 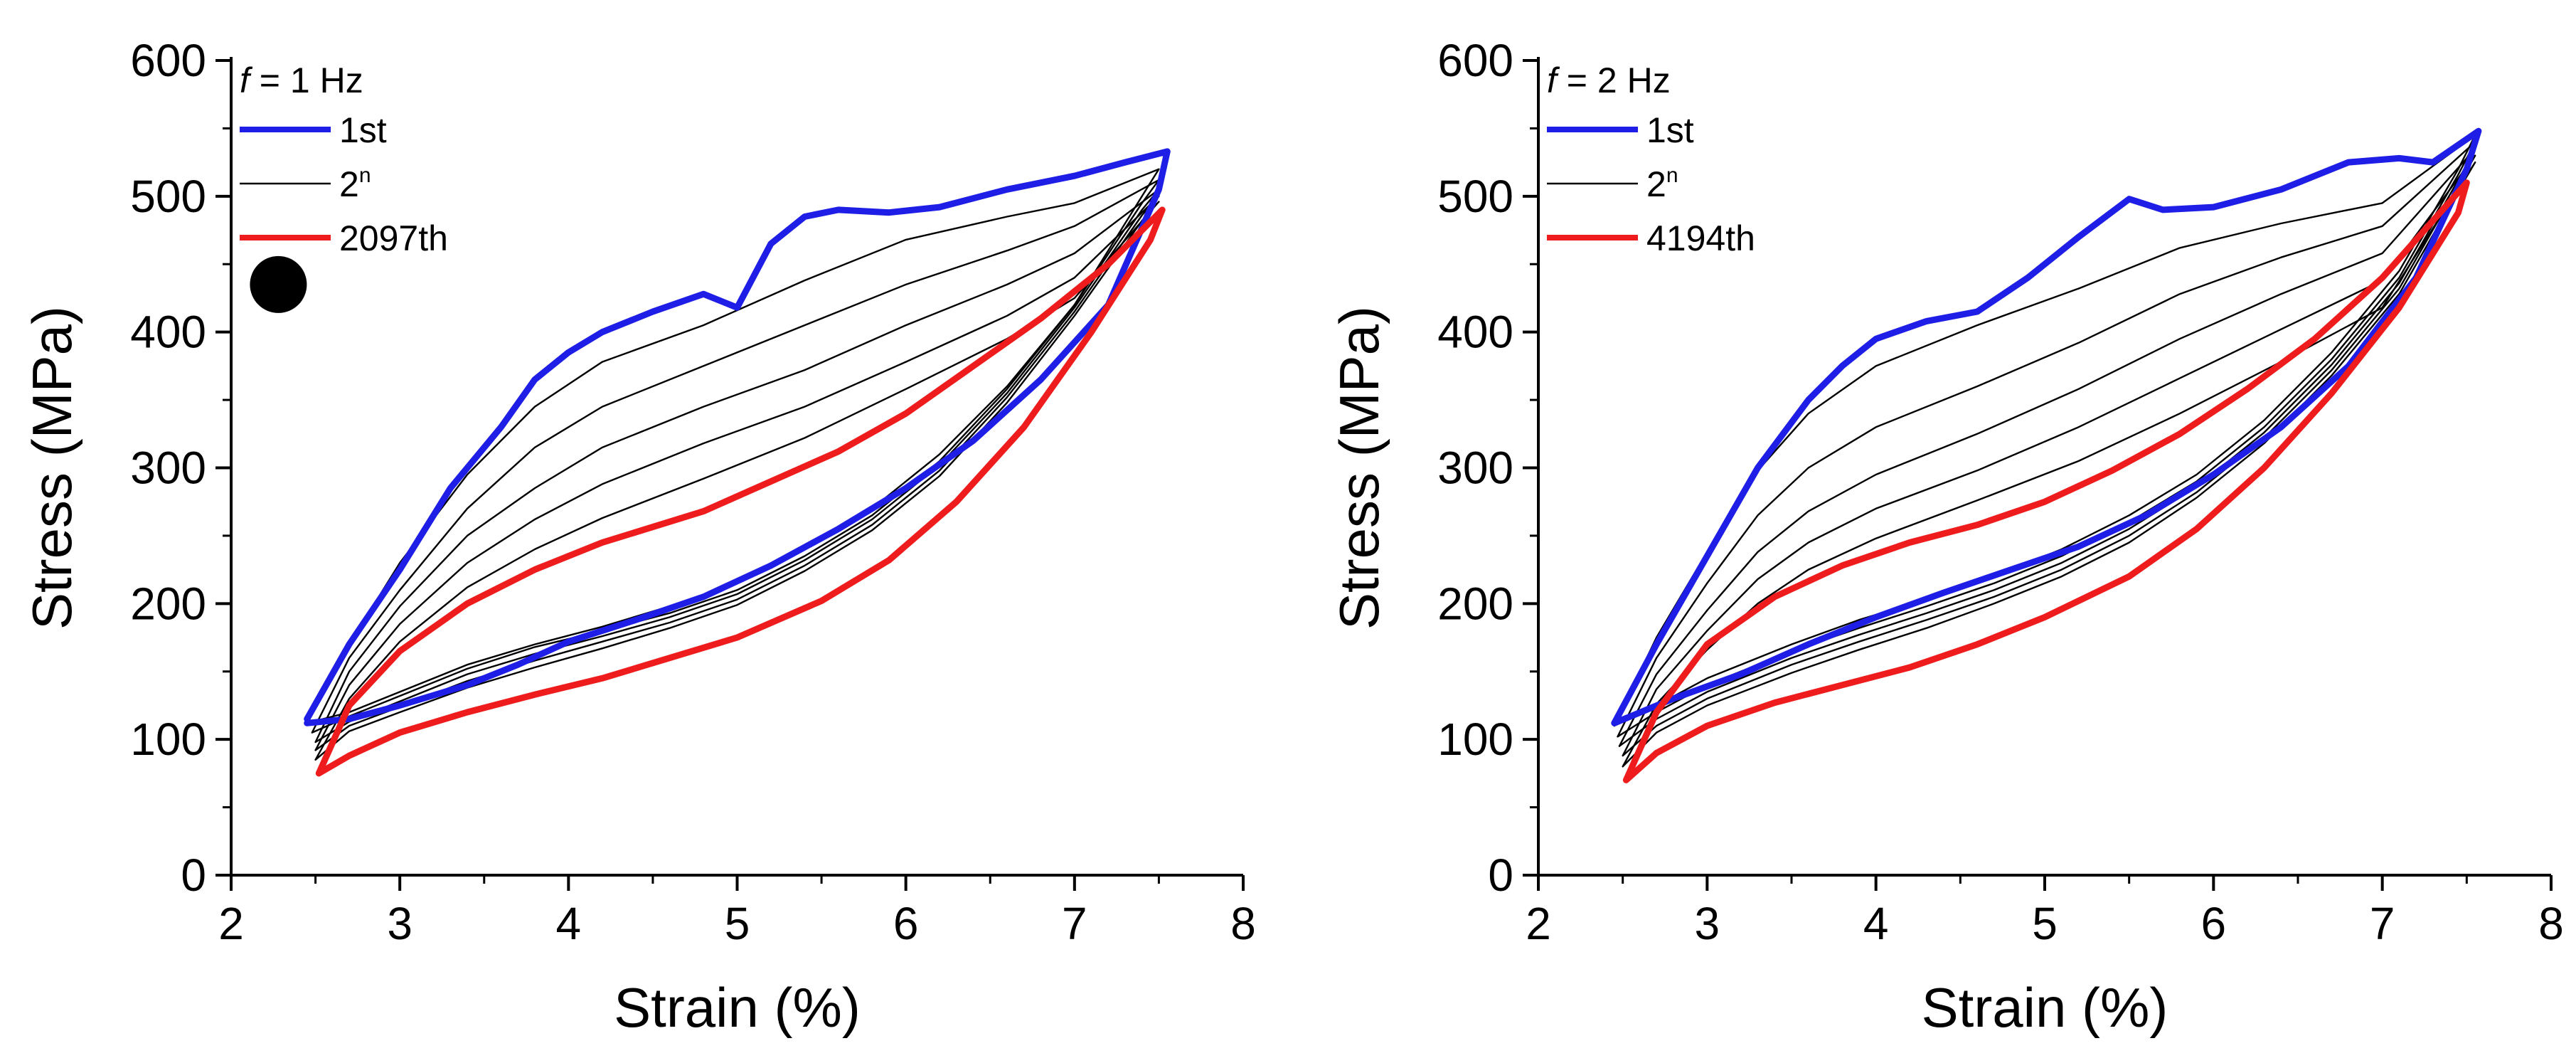 I want to click on legend-label-text: 2097th, so click(x=393, y=238).